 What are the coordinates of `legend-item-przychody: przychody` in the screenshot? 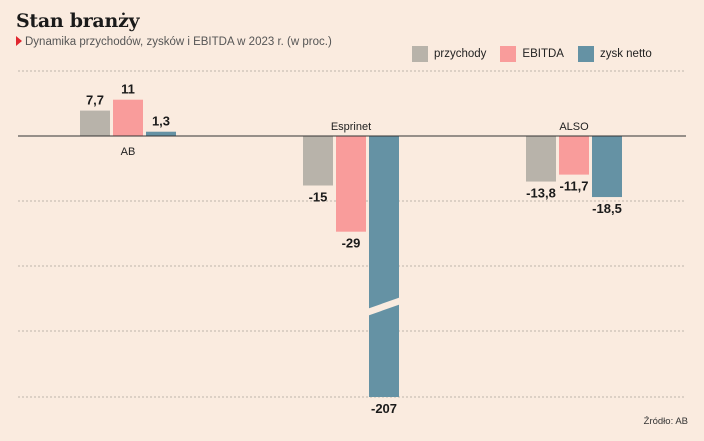 It's located at (449, 54).